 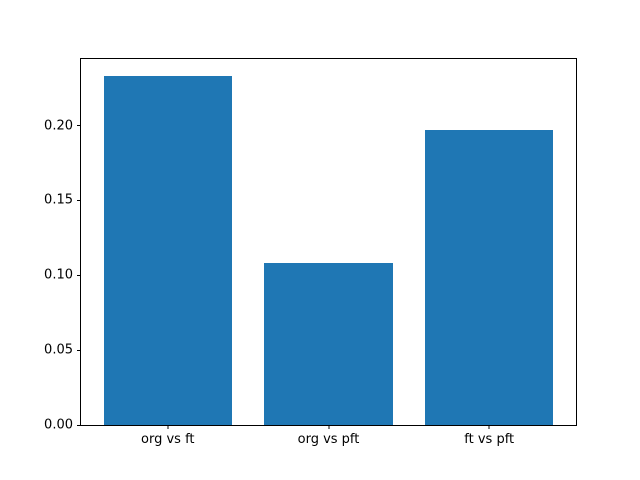 What do you see at coordinates (58, 200) in the screenshot?
I see `y-axis-tick-label: 0.15` at bounding box center [58, 200].